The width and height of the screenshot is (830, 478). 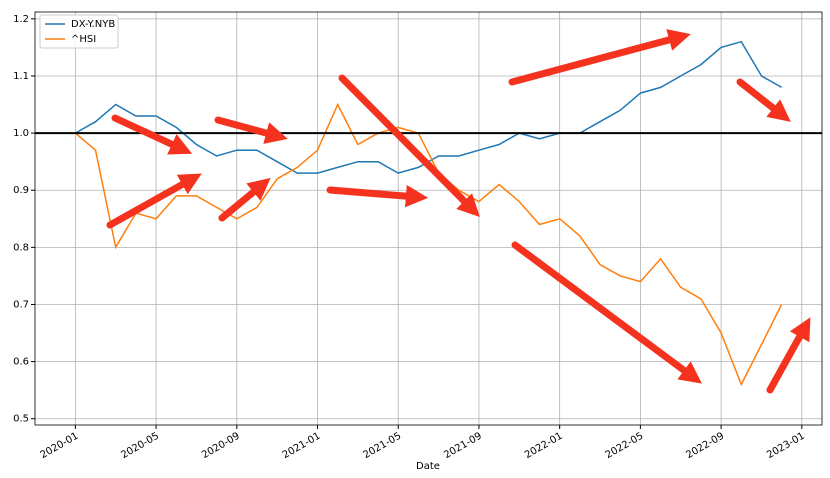 What do you see at coordinates (383, 446) in the screenshot?
I see `x-tick-label: 2021-05` at bounding box center [383, 446].